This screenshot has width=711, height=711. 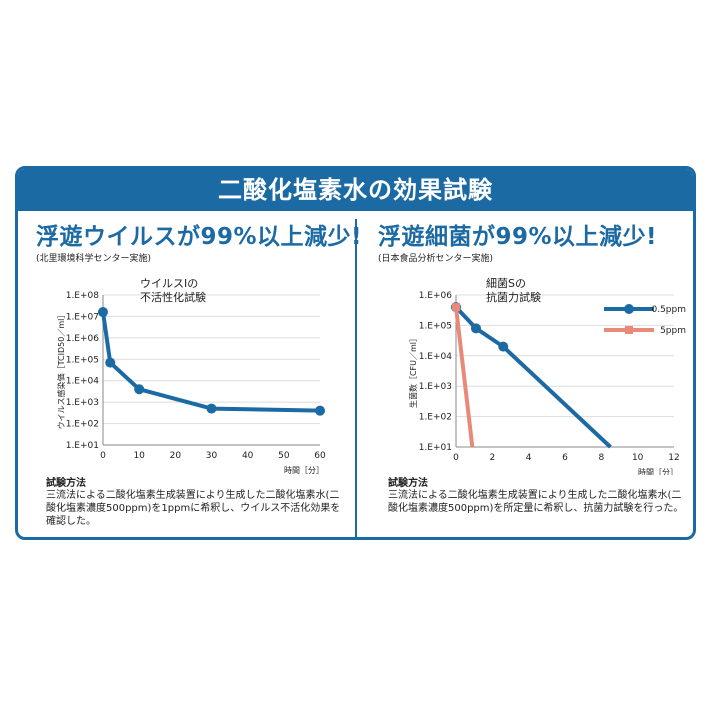 I want to click on virus-source: (北里環境科学センター実施), so click(x=94, y=259).